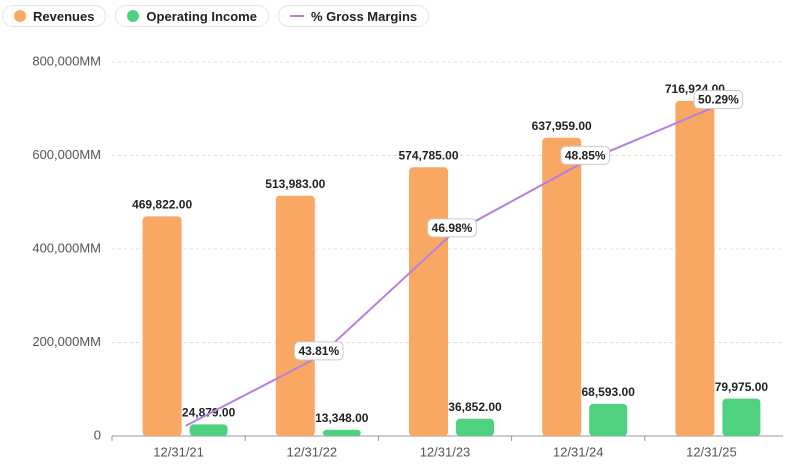  What do you see at coordinates (609, 392) in the screenshot?
I see `bar-value-label: 68,593.00` at bounding box center [609, 392].